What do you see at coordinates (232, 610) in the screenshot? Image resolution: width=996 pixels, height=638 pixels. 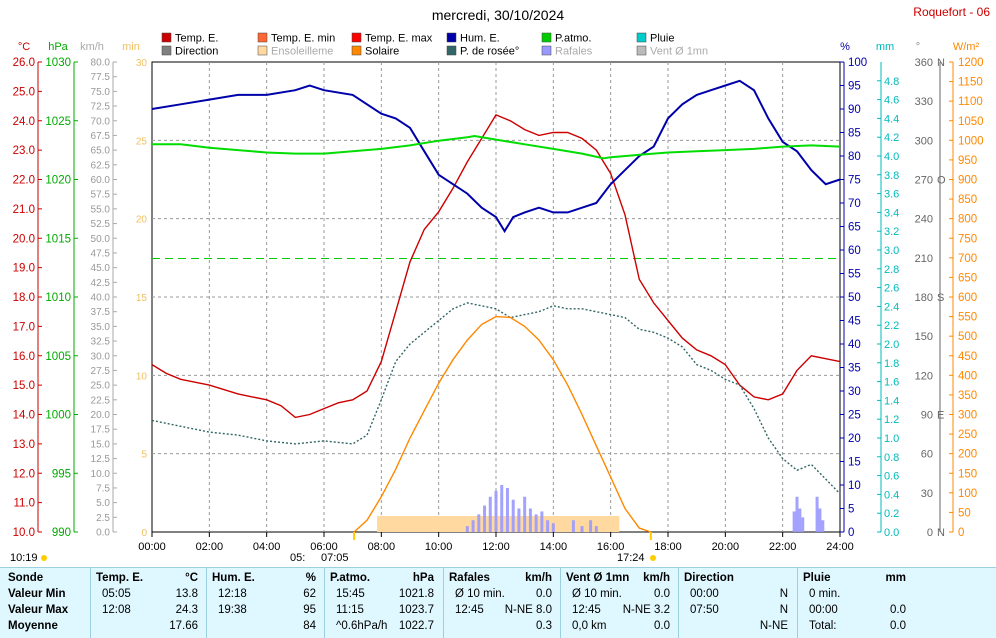 I see `stats-cell: 19:38` at bounding box center [232, 610].